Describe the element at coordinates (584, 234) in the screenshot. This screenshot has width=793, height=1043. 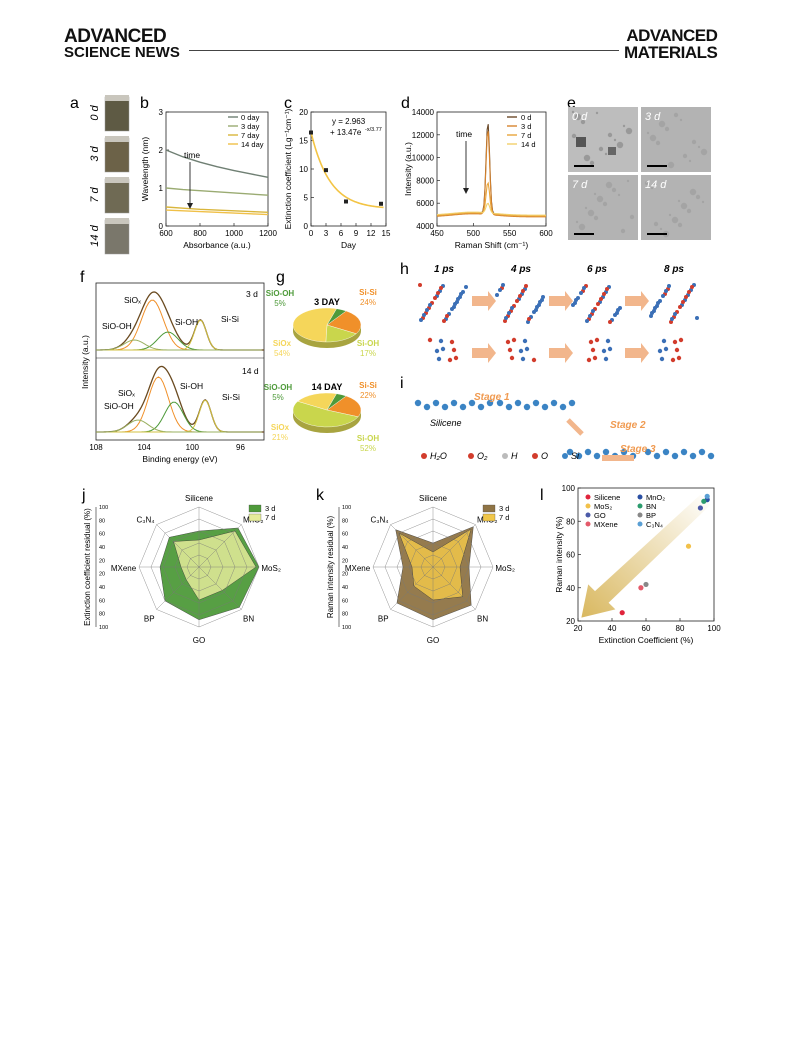
I see `scale-bar` at that location.